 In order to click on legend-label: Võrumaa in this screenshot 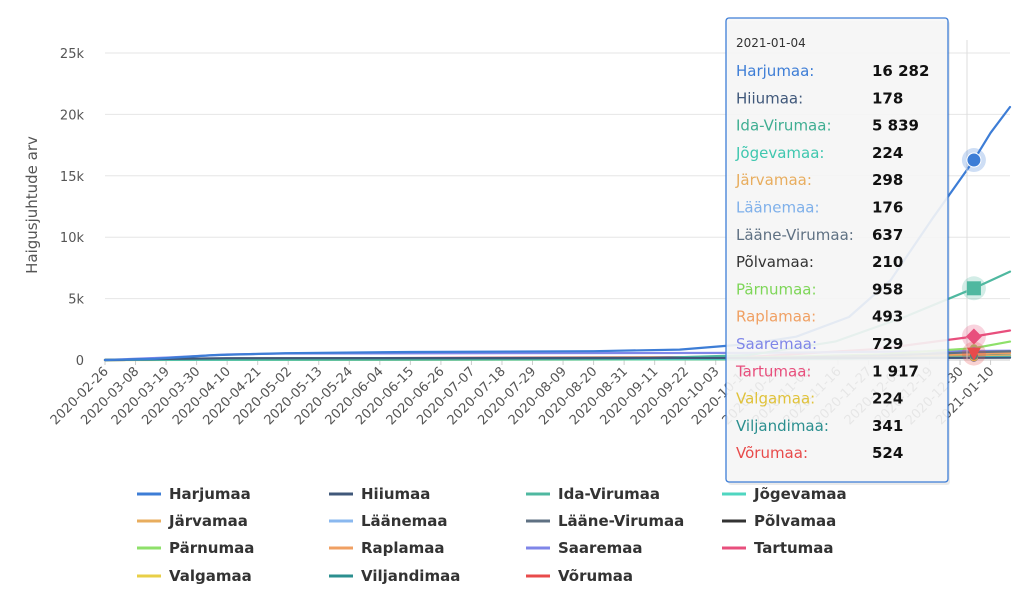, I will do `click(595, 576)`.